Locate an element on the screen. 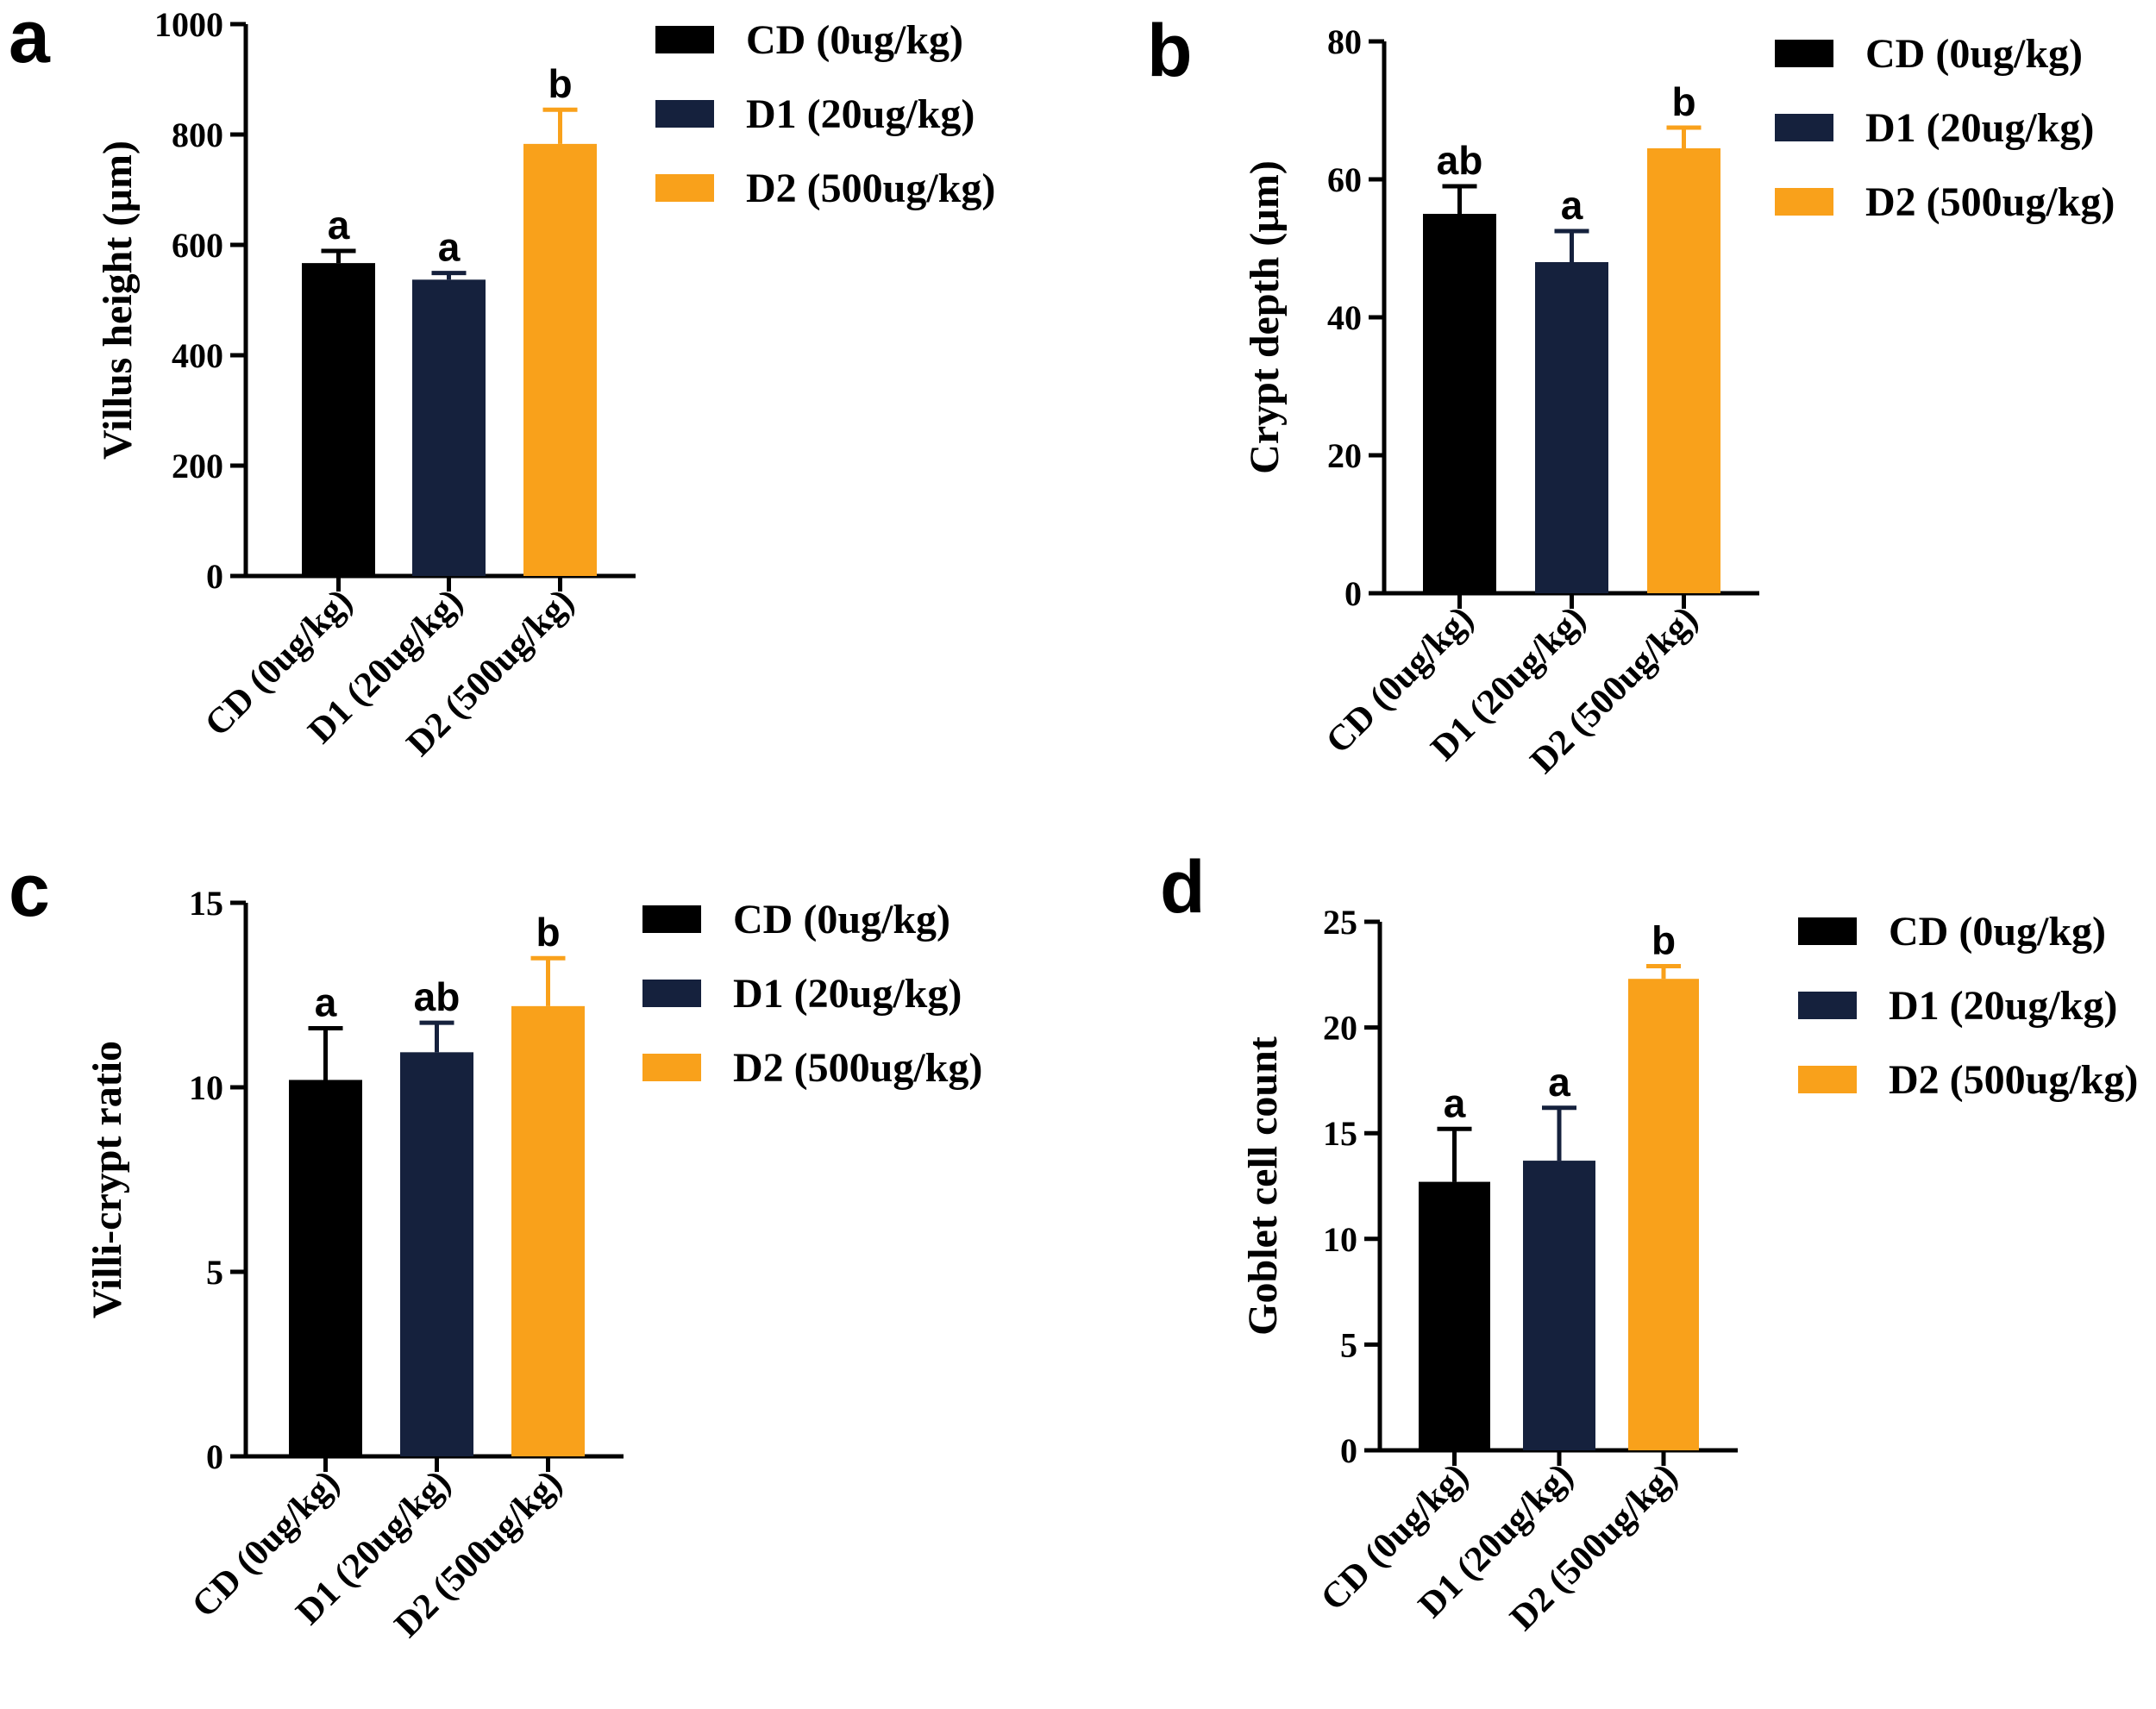  y-axis-title: Villus height (µm) is located at coordinates (118, 300).